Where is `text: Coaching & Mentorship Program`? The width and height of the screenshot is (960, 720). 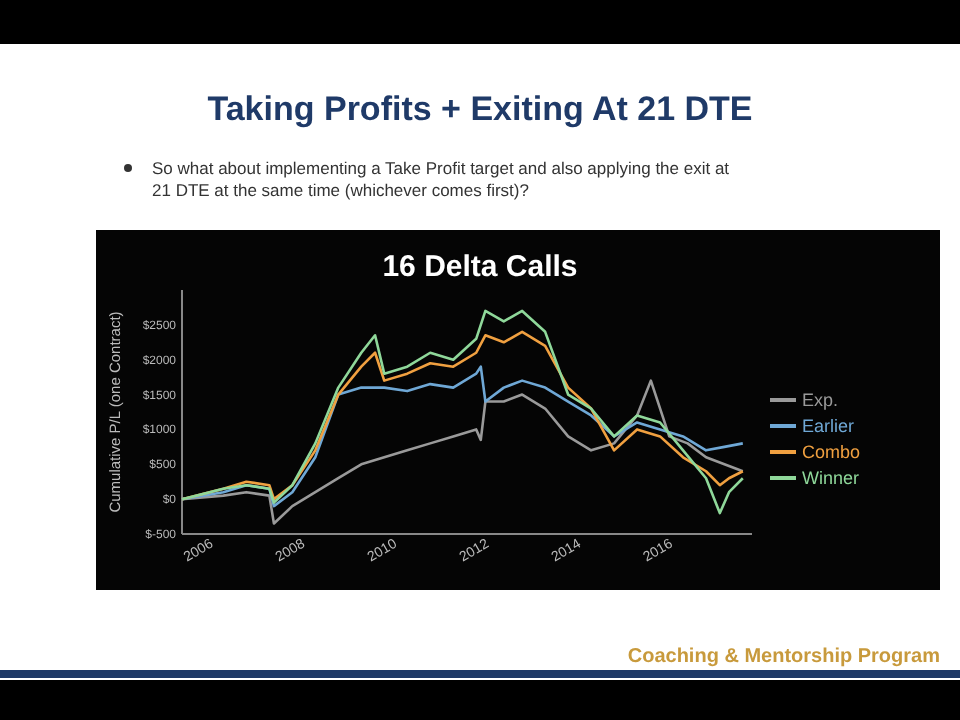 text: Coaching & Mentorship Program is located at coordinates (784, 657).